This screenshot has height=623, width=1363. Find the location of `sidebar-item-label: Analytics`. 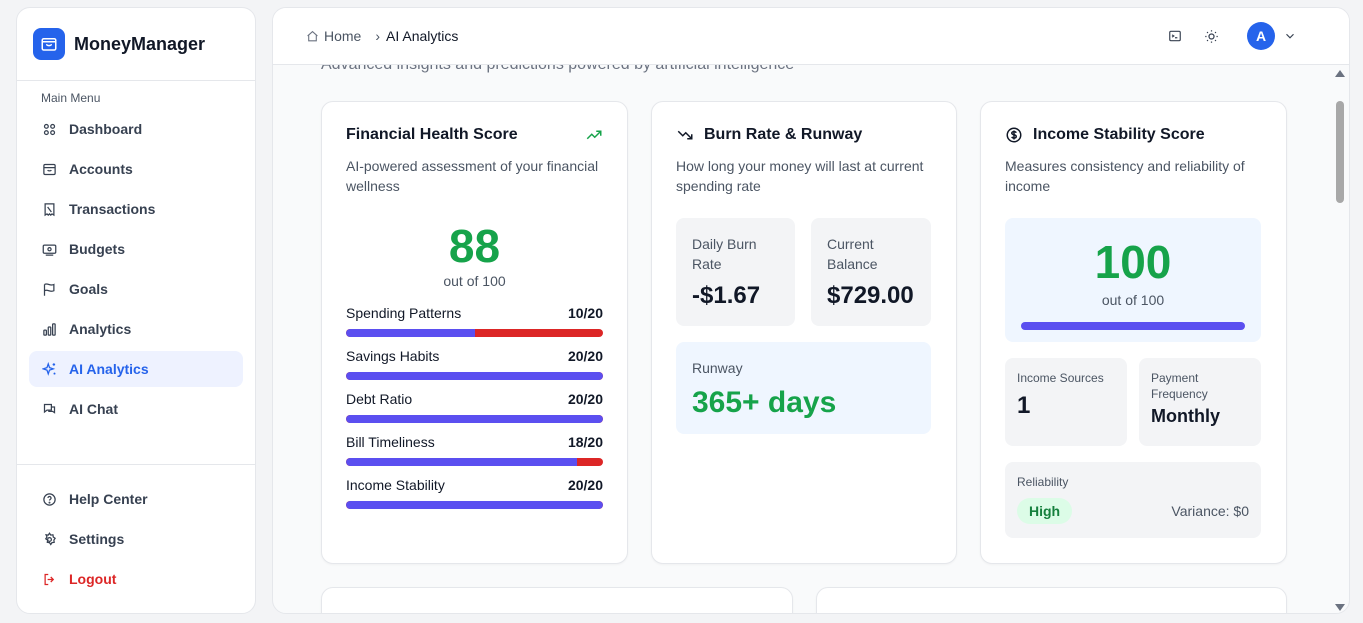

sidebar-item-label: Analytics is located at coordinates (100, 329).